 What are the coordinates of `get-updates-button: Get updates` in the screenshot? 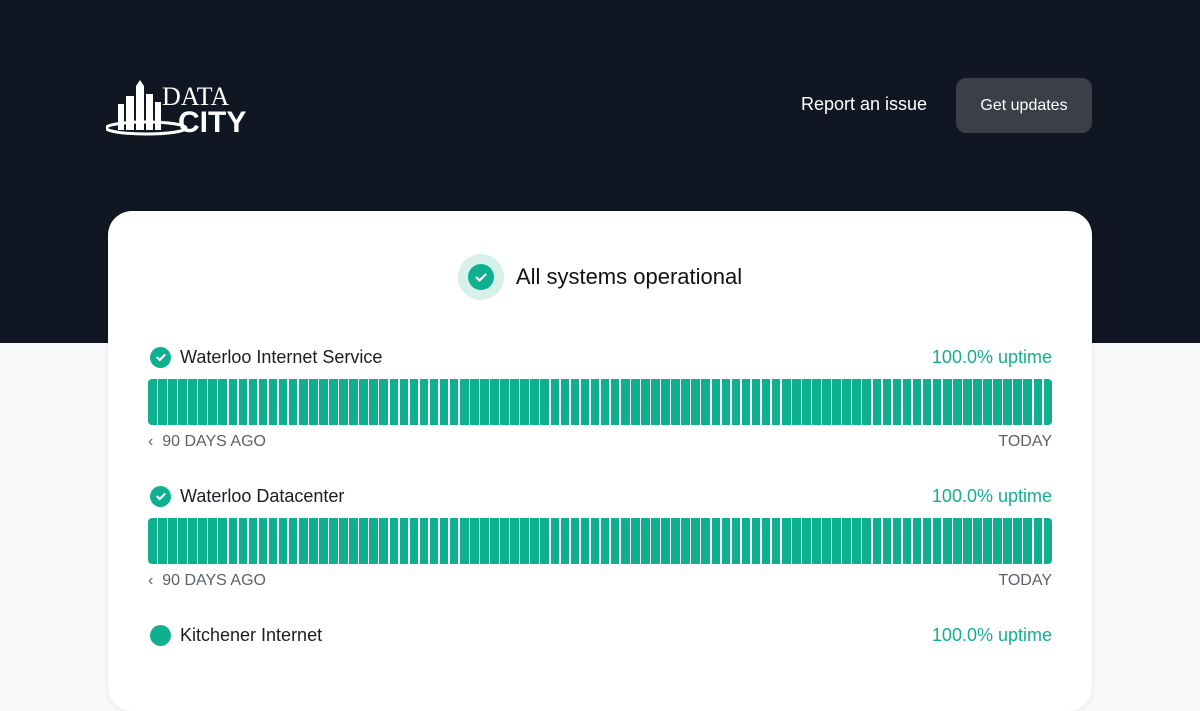 It's located at (1024, 105).